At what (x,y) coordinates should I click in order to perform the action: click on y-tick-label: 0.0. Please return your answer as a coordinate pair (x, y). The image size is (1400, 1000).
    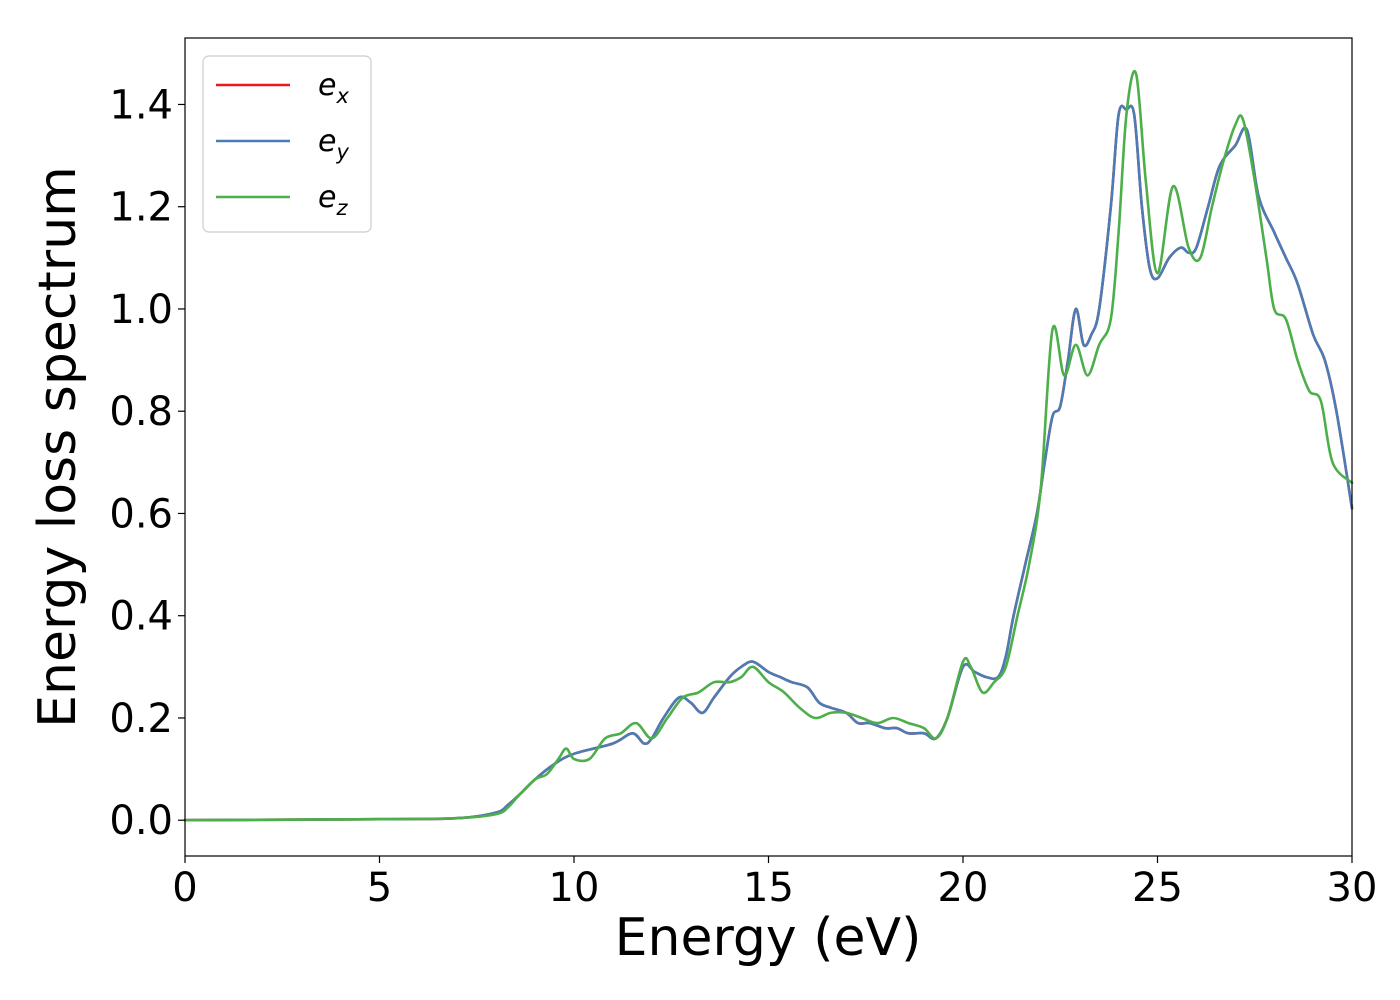
    Looking at the image, I should click on (141, 821).